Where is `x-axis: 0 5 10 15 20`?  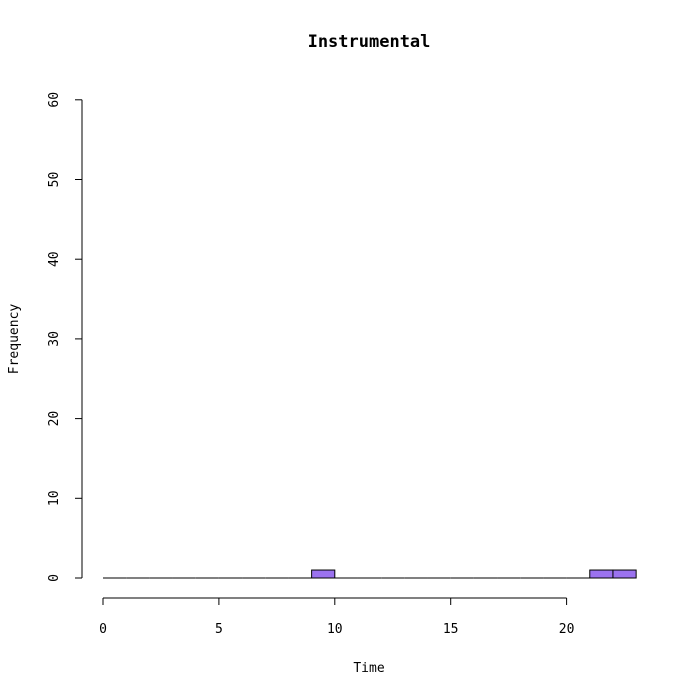 x-axis: 0 5 10 15 20 is located at coordinates (337, 617).